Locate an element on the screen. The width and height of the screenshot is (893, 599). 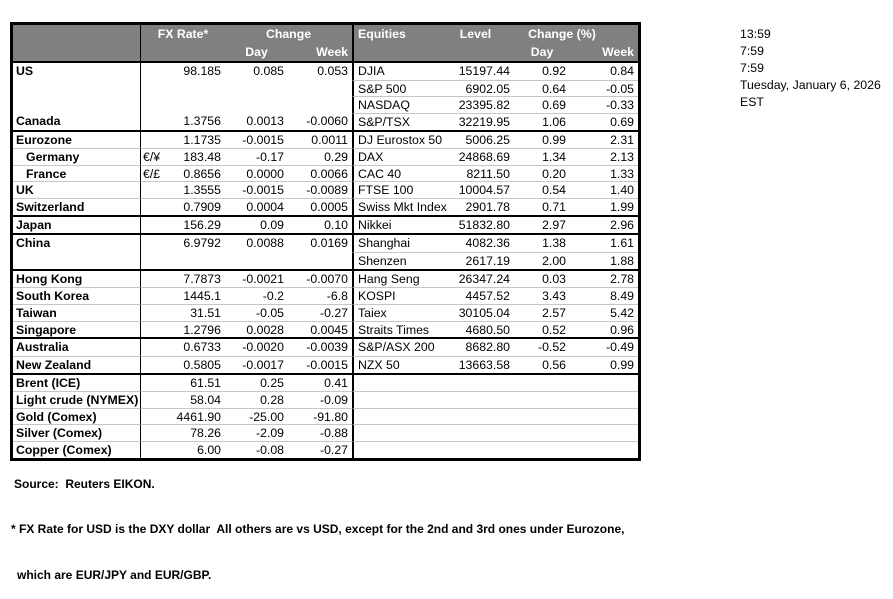
equity-cell: FTSE 100 is located at coordinates (404, 190).